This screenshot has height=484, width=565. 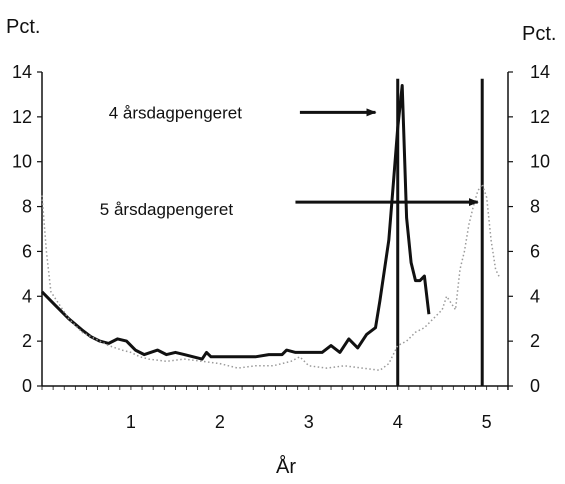 What do you see at coordinates (398, 422) in the screenshot?
I see `x-tick-label: 4` at bounding box center [398, 422].